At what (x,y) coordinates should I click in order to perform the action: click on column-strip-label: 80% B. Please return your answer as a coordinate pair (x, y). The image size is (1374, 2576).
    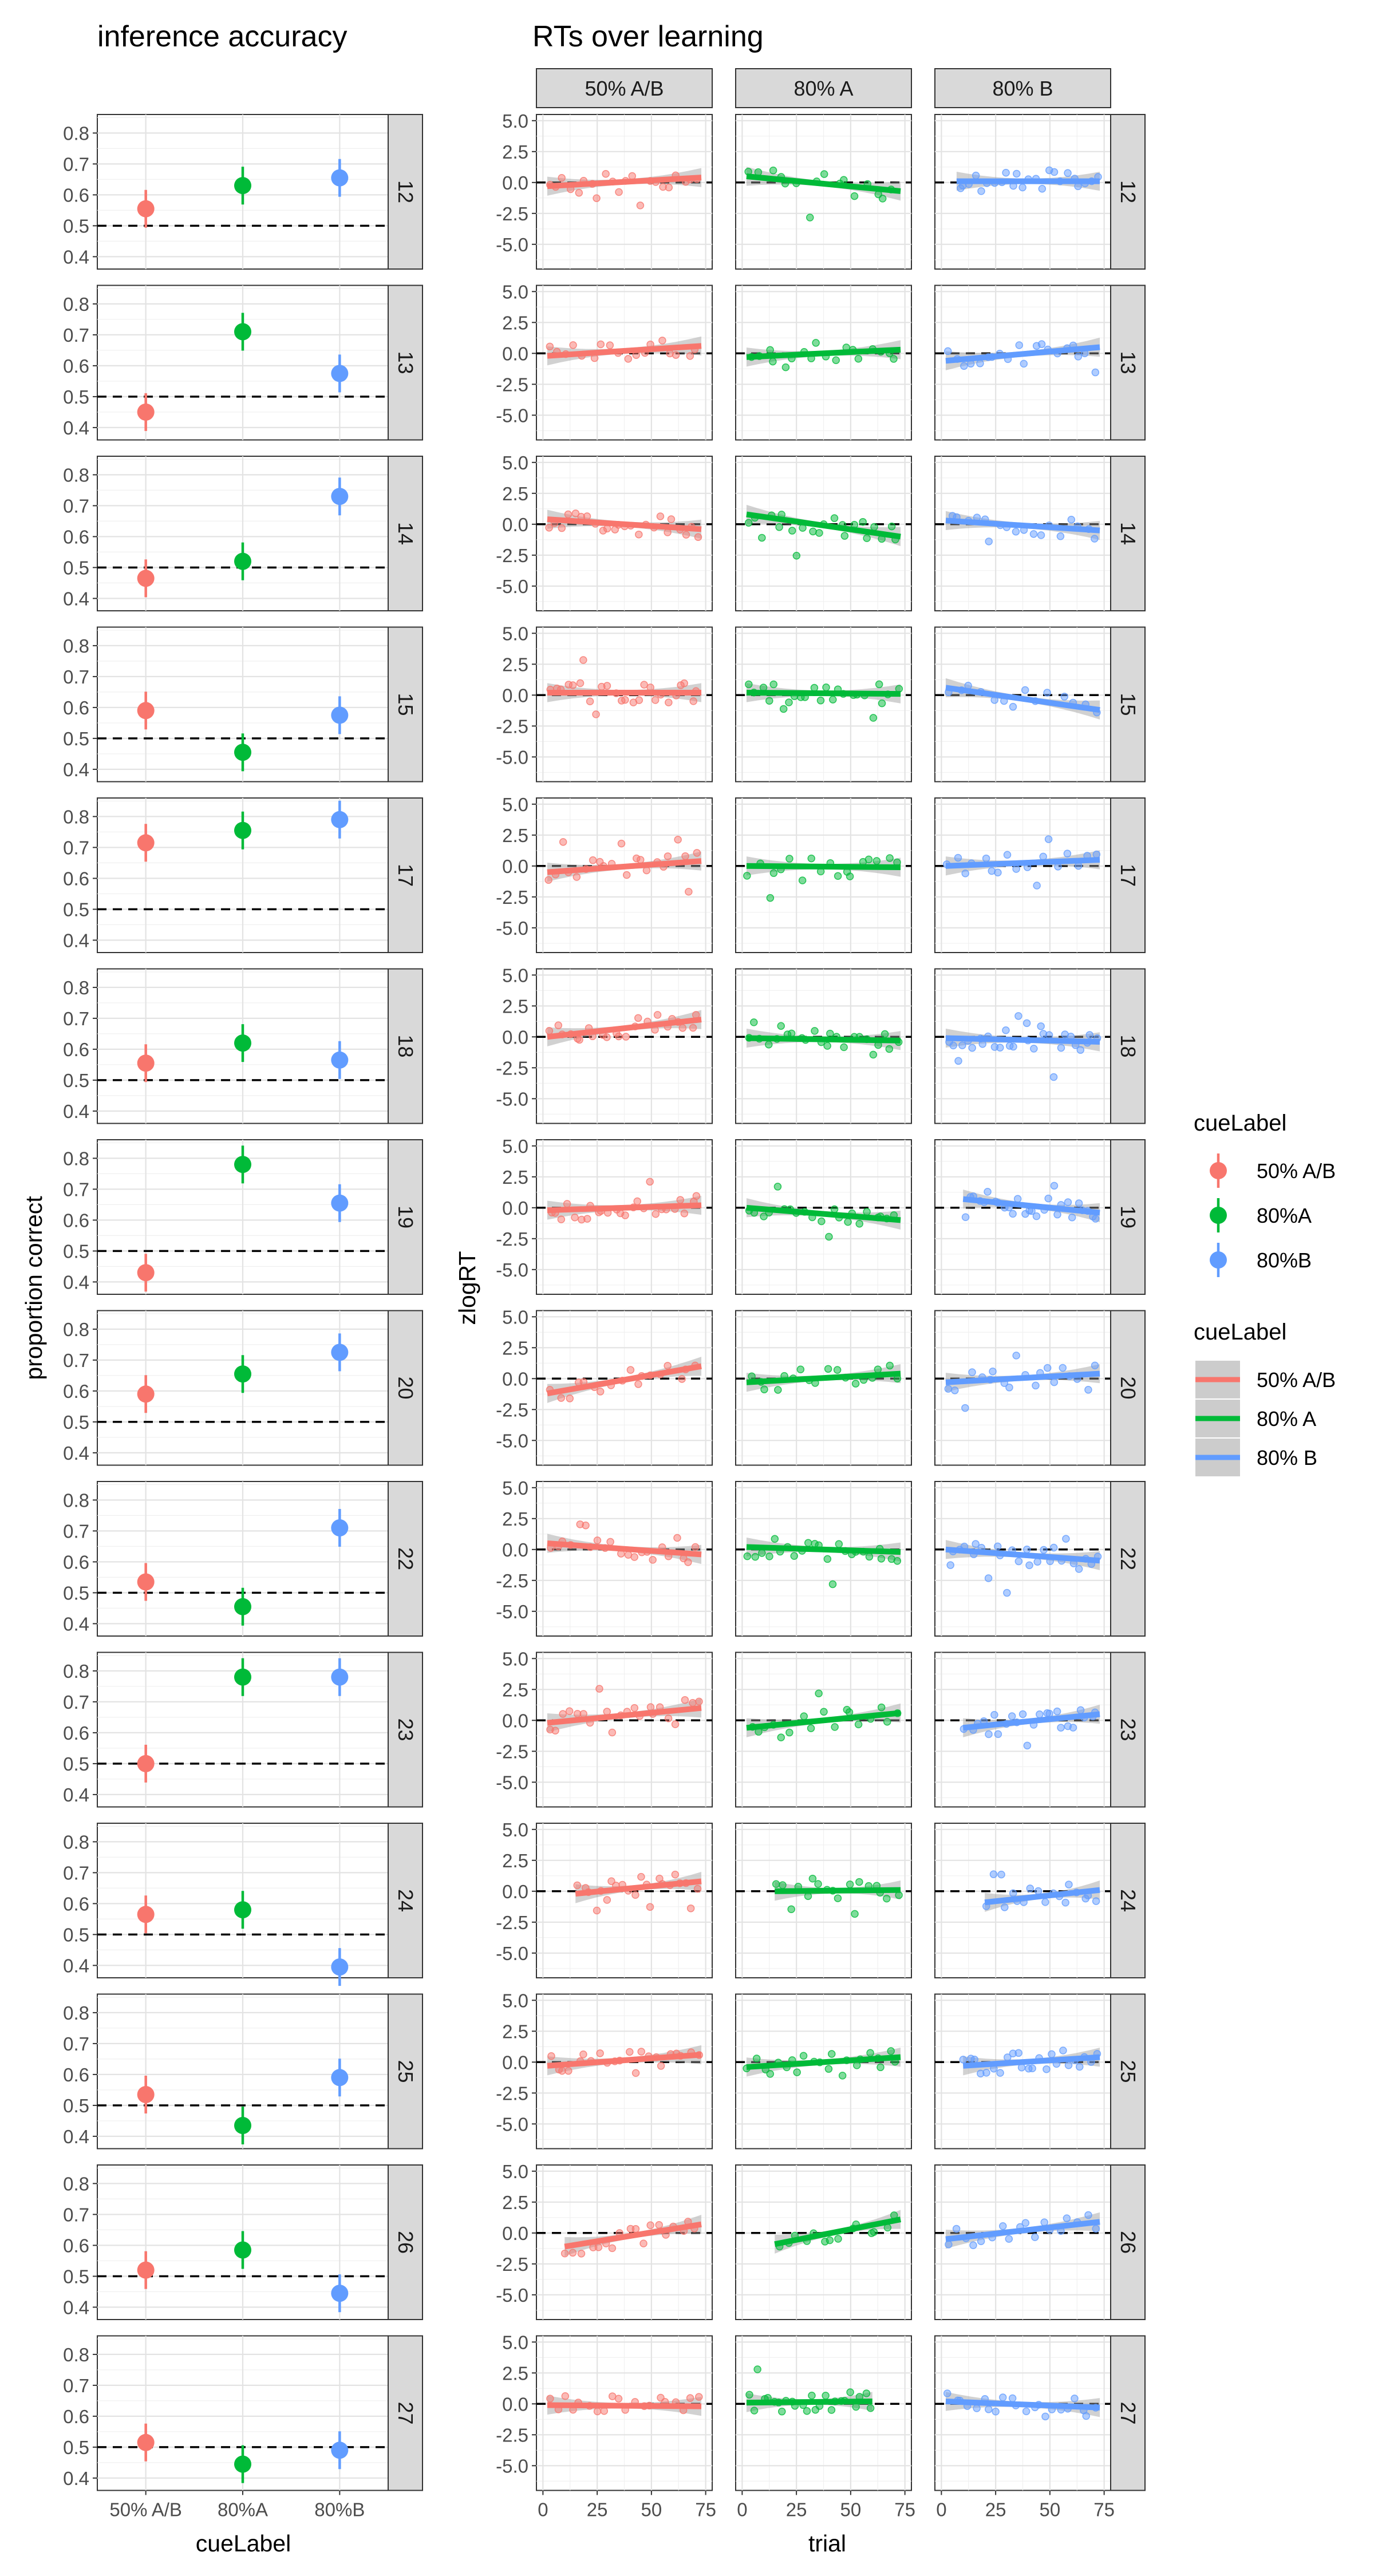
    Looking at the image, I should click on (1023, 88).